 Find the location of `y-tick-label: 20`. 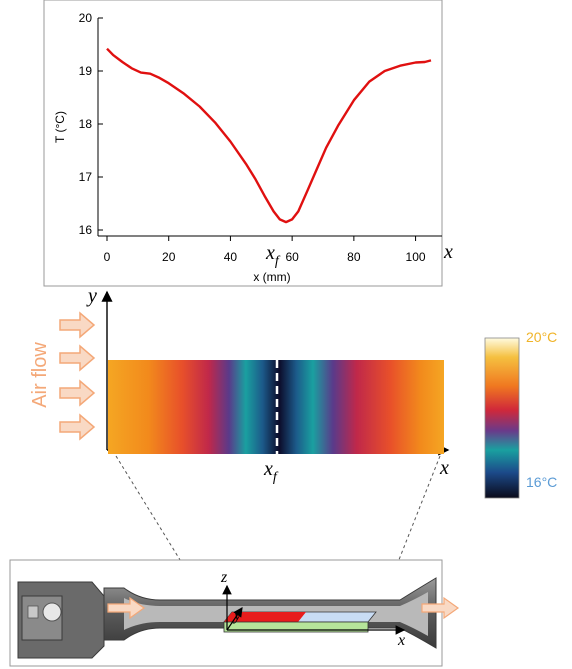

y-tick-label: 20 is located at coordinates (86, 18).